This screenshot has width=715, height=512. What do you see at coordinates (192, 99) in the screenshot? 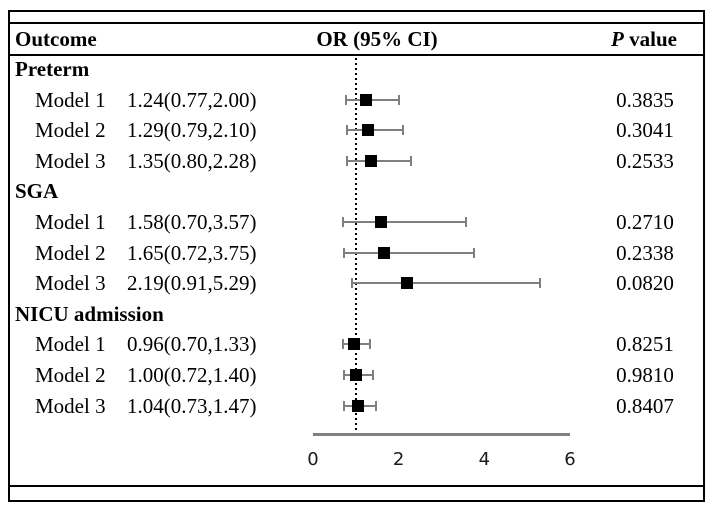
I see `or-ci-text: 1.24(0.77,2.00)` at bounding box center [192, 99].